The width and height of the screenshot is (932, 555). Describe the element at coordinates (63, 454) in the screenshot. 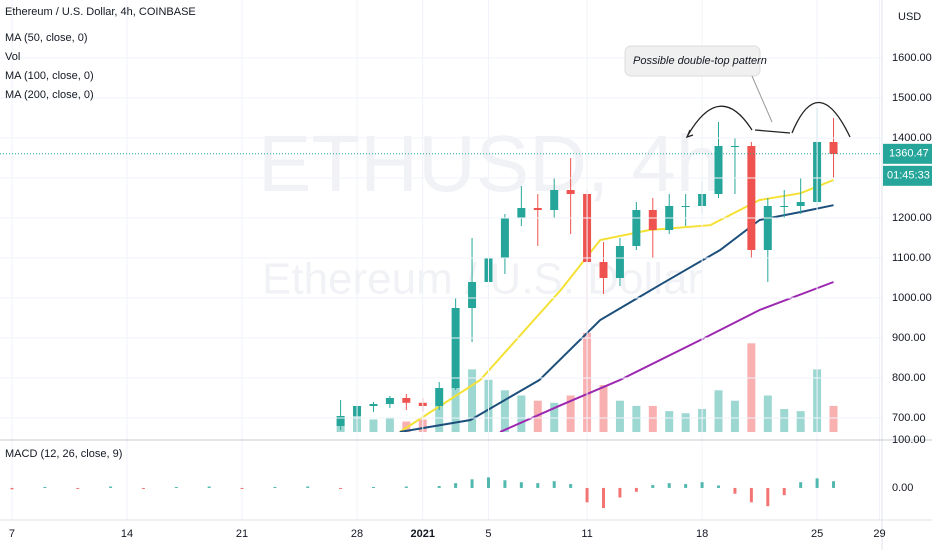

I see `macd-title: MACD (12, 26, close, 9)` at that location.